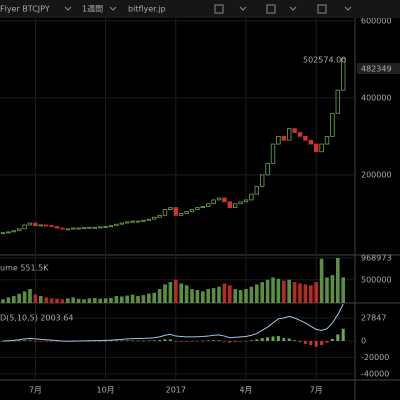 The height and width of the screenshot is (400, 400). I want to click on toolbar, so click(200, 9).